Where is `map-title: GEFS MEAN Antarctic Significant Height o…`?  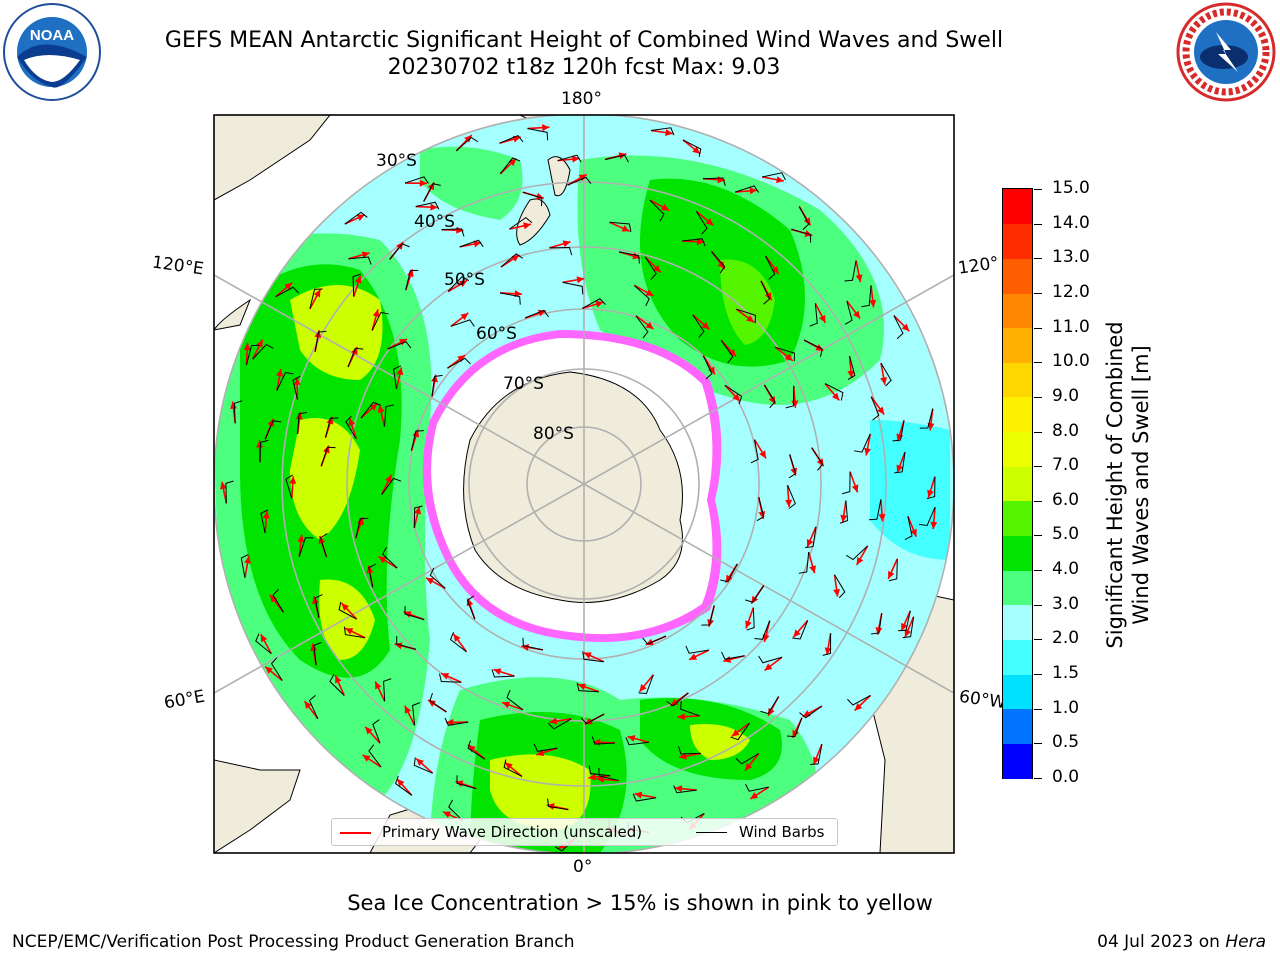 map-title: GEFS MEAN Antarctic Significant Height o… is located at coordinates (584, 40).